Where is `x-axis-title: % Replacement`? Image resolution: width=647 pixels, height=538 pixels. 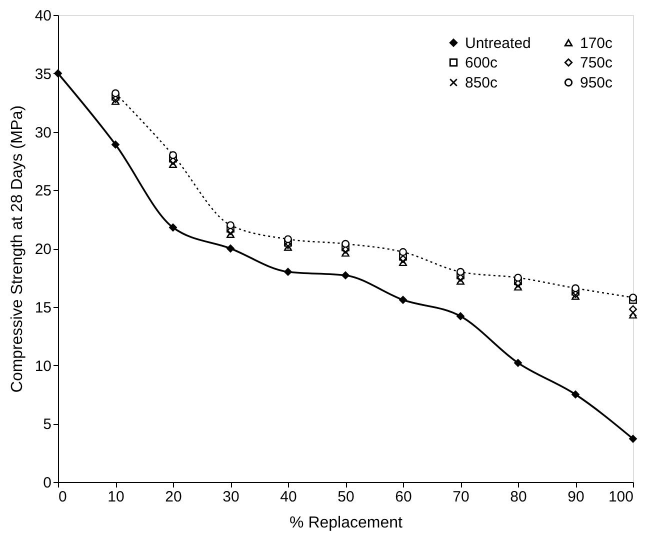
x-axis-title: % Replacement is located at coordinates (347, 523).